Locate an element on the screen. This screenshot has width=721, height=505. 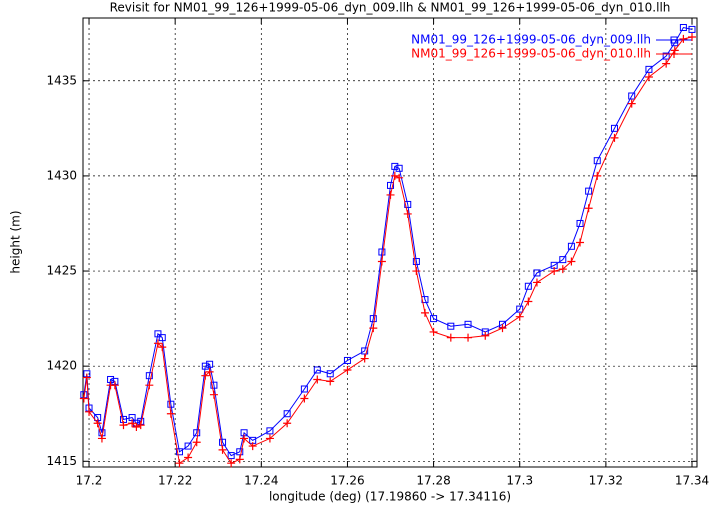
y-tick-label: 1415 is located at coordinates (61, 461).